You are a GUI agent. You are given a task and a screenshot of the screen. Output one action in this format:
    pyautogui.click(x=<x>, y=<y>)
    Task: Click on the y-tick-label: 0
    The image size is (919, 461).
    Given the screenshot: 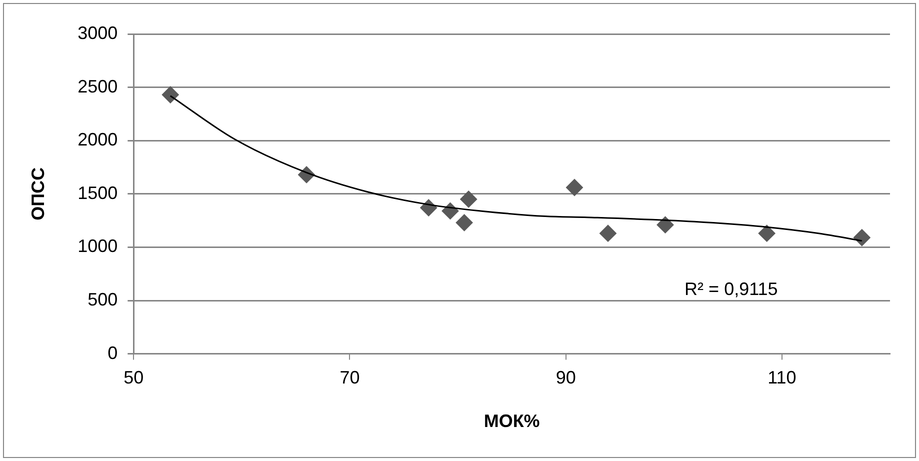 What is the action you would take?
    pyautogui.click(x=113, y=352)
    